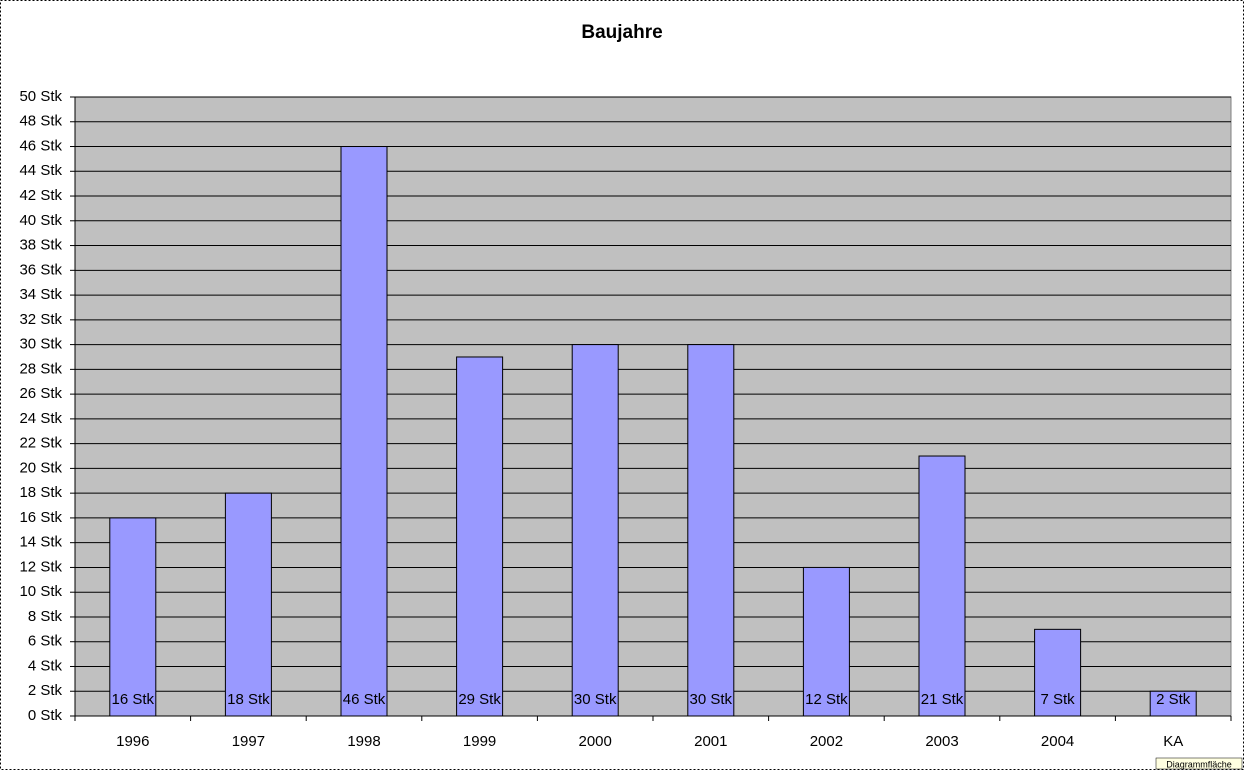 The width and height of the screenshot is (1244, 770). Describe the element at coordinates (942, 699) in the screenshot. I see `value-label: 21 Stk` at that location.